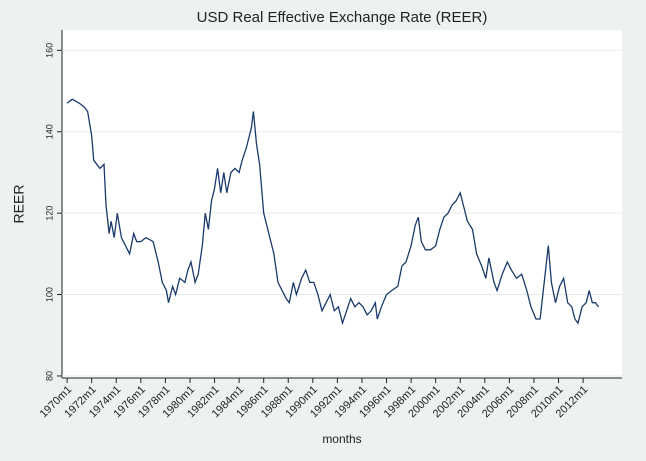 The height and width of the screenshot is (461, 646). What do you see at coordinates (19, 204) in the screenshot?
I see `y-axis-title: REER` at bounding box center [19, 204].